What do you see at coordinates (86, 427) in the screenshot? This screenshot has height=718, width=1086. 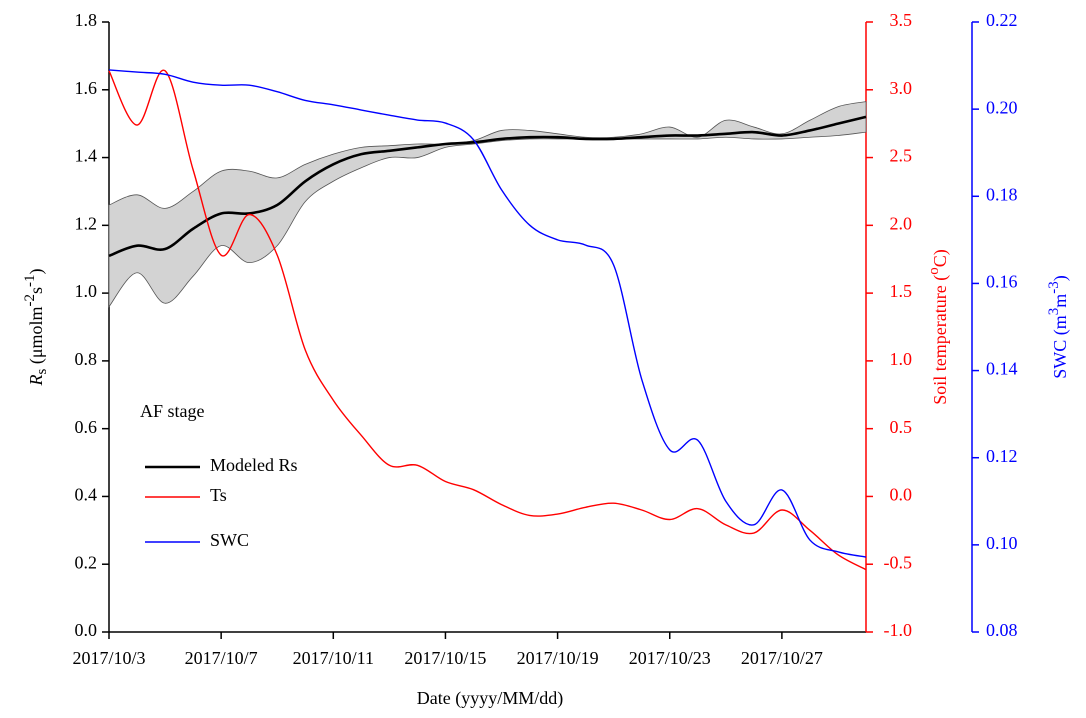 I see `y-tick-label: 0.6` at bounding box center [86, 427].